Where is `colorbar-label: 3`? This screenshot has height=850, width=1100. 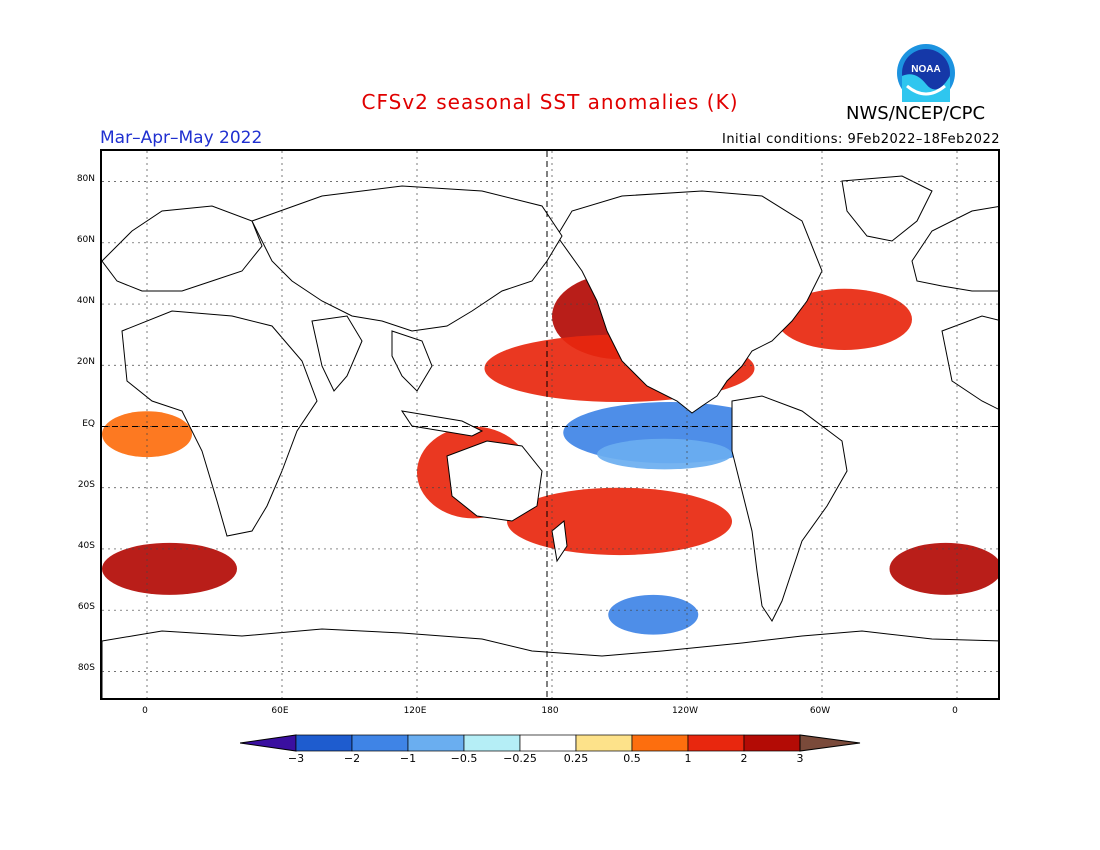
colorbar-label: 3 is located at coordinates (800, 758).